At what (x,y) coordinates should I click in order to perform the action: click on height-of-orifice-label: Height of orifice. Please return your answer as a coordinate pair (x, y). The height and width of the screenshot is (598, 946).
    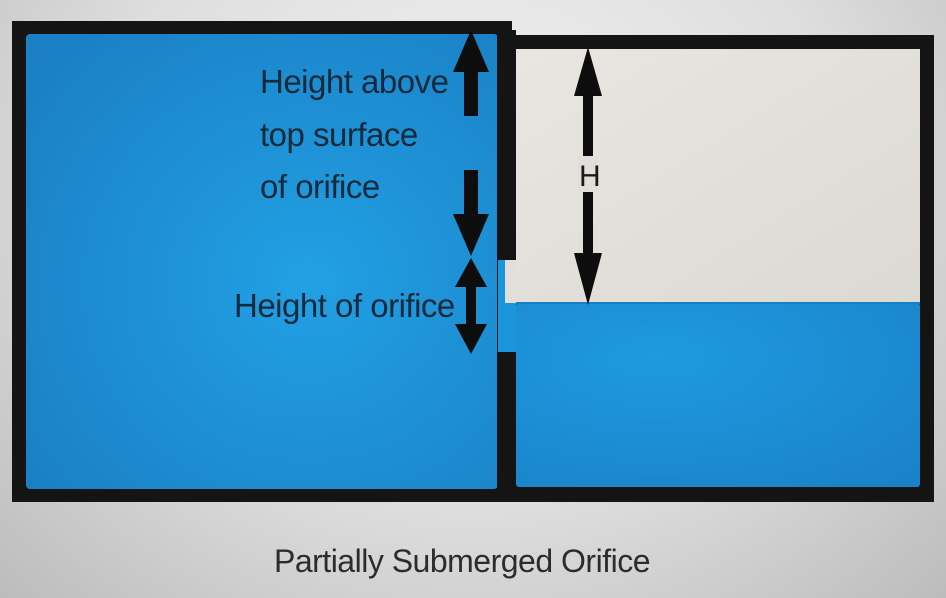
    Looking at the image, I should click on (344, 305).